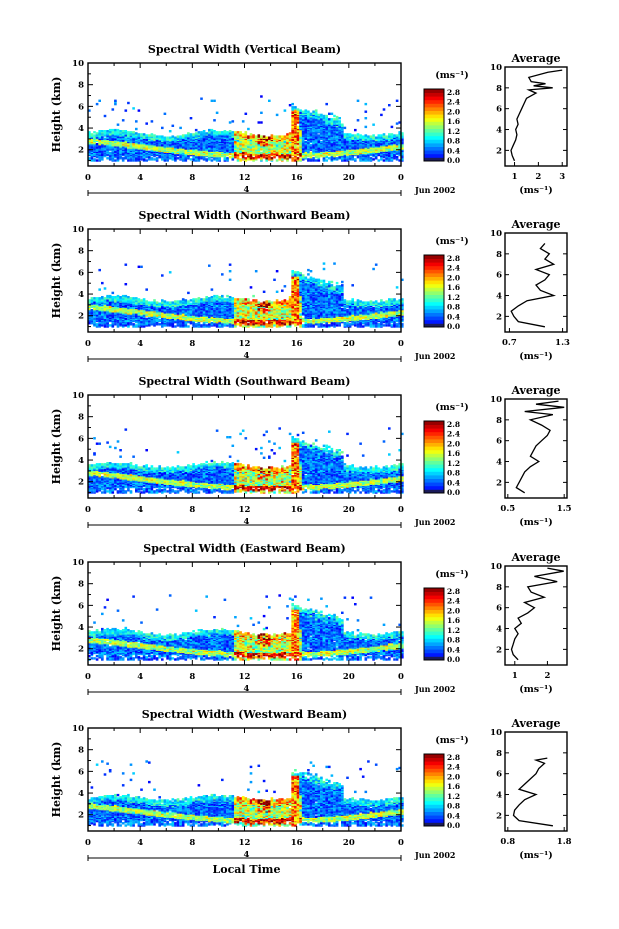  Describe the element at coordinates (453, 111) in the screenshot. I see `colorbar-tick-label: 2.0` at that location.